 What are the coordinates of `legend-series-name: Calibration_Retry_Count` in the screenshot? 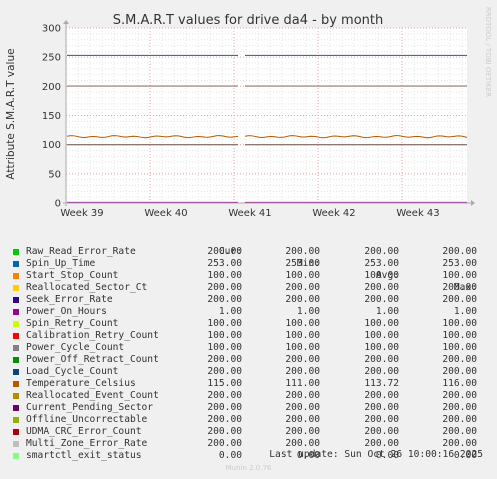 It's located at (92, 335).